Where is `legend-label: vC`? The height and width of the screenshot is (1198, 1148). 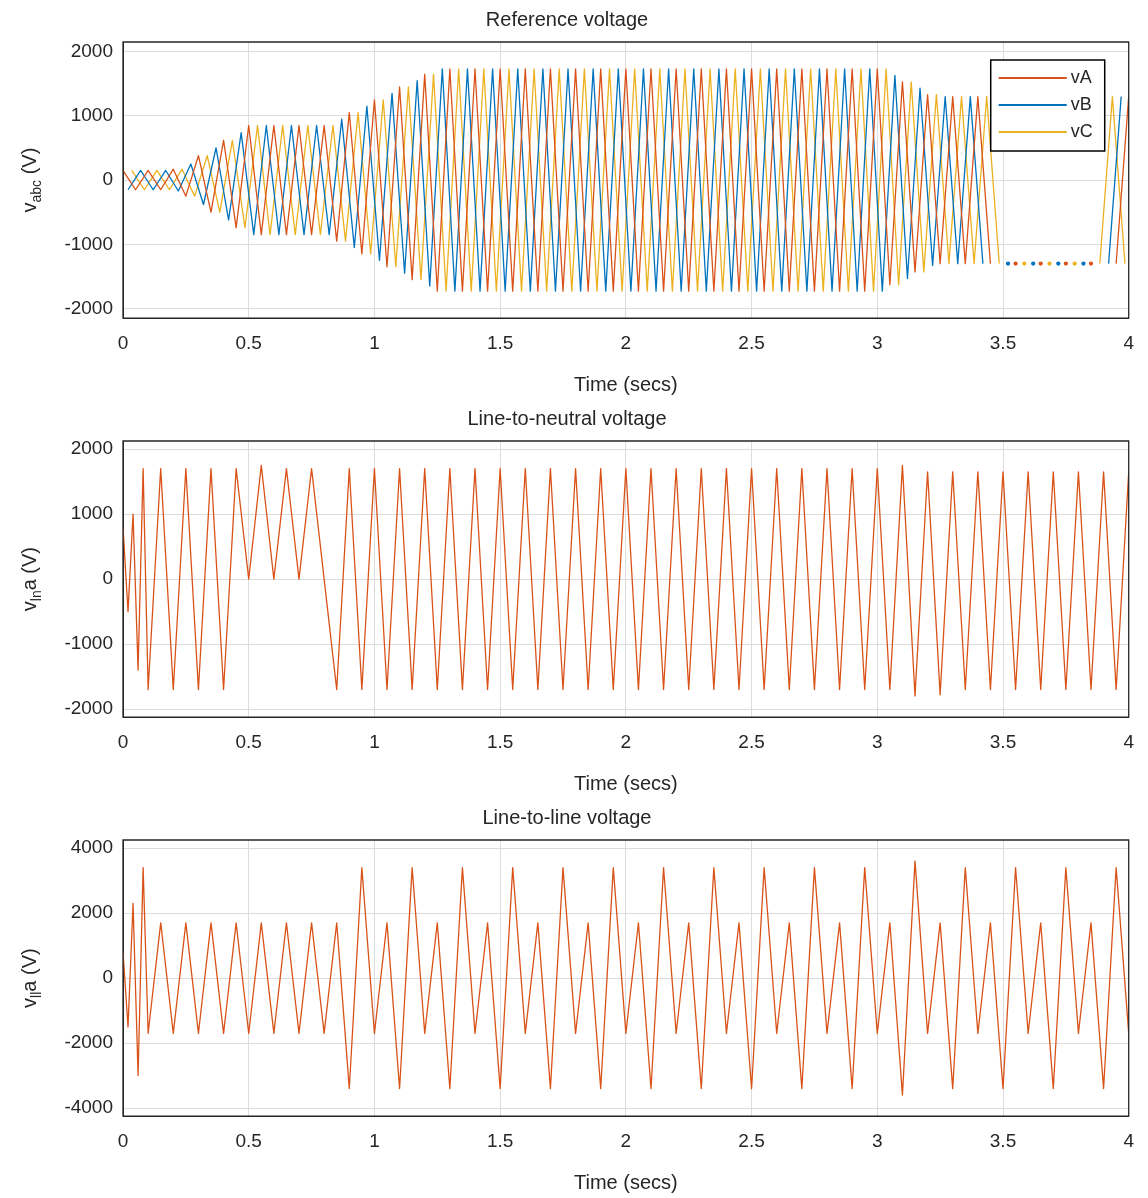 legend-label: vC is located at coordinates (1081, 130).